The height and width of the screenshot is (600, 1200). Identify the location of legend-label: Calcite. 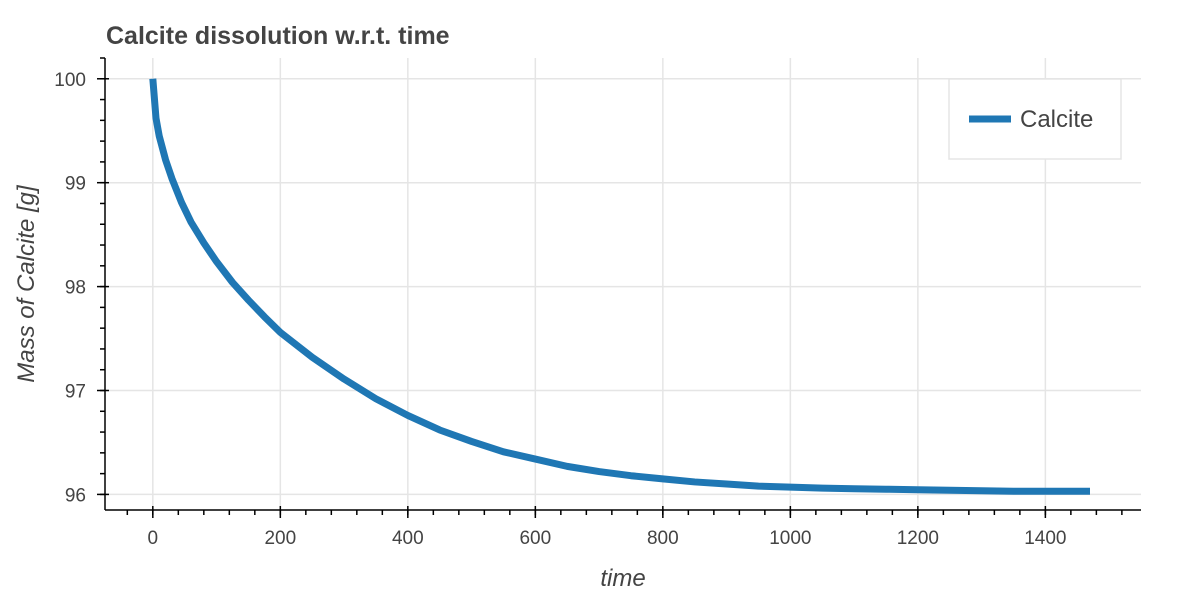
(1056, 119).